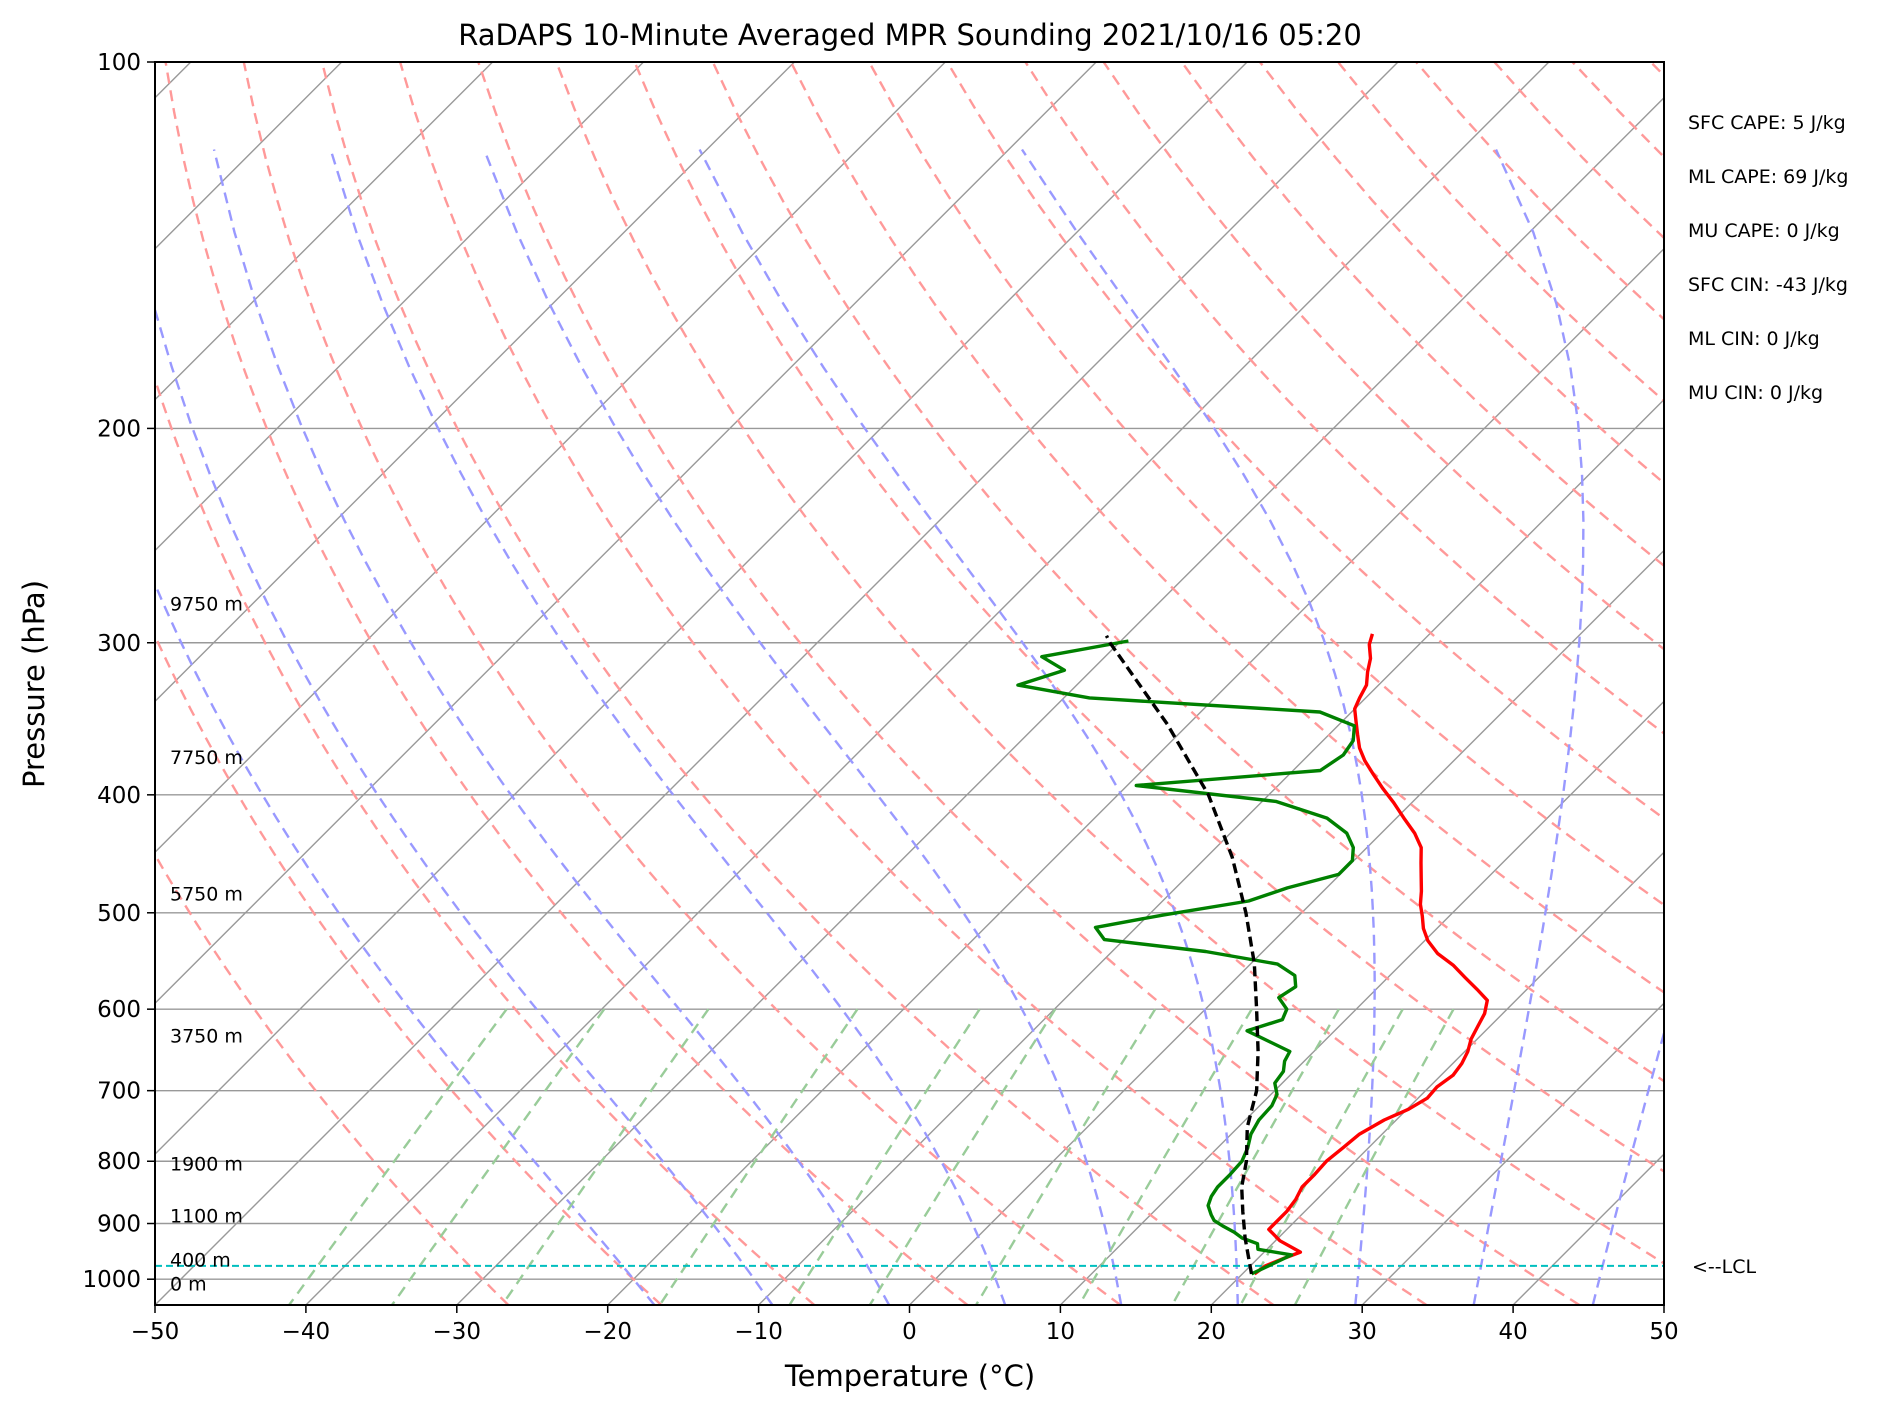 This screenshot has width=1885, height=1406. I want to click on y-tick-label: 900, so click(119, 1225).